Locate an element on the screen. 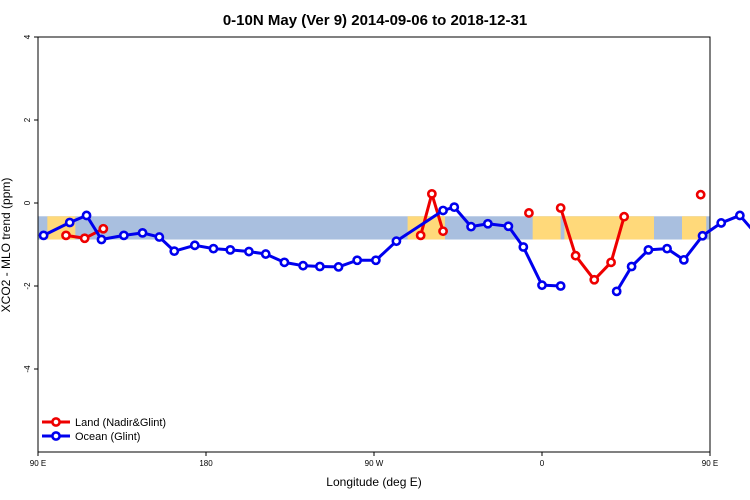 The image size is (750, 500). y-tick-label: 2 is located at coordinates (27, 119).